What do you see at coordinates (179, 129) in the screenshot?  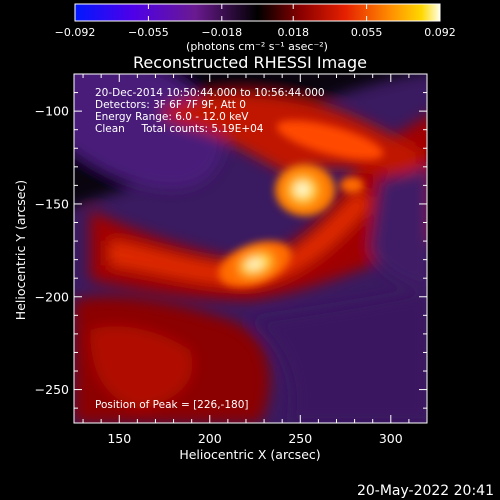 I see `info-line-clean: Clean Total counts: 5.19E+04` at bounding box center [179, 129].